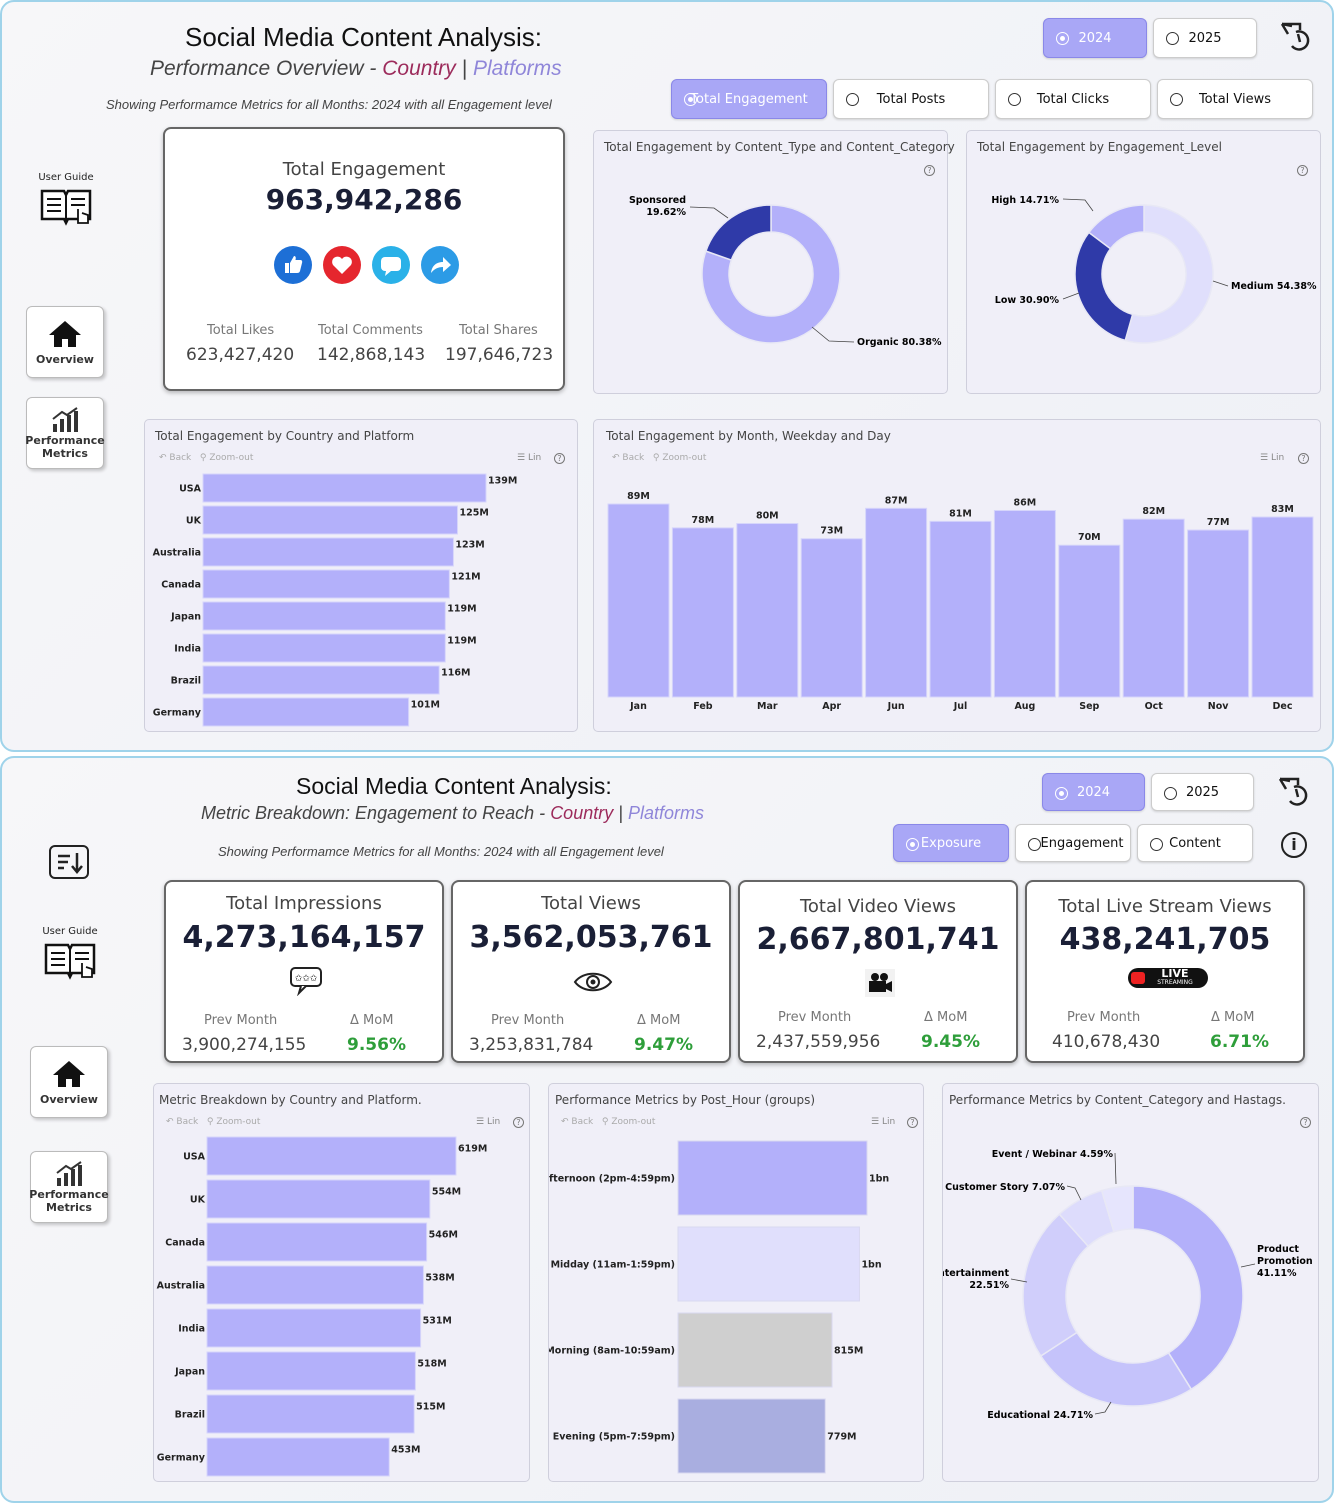  I want to click on category-label: Brazil, so click(190, 1415).